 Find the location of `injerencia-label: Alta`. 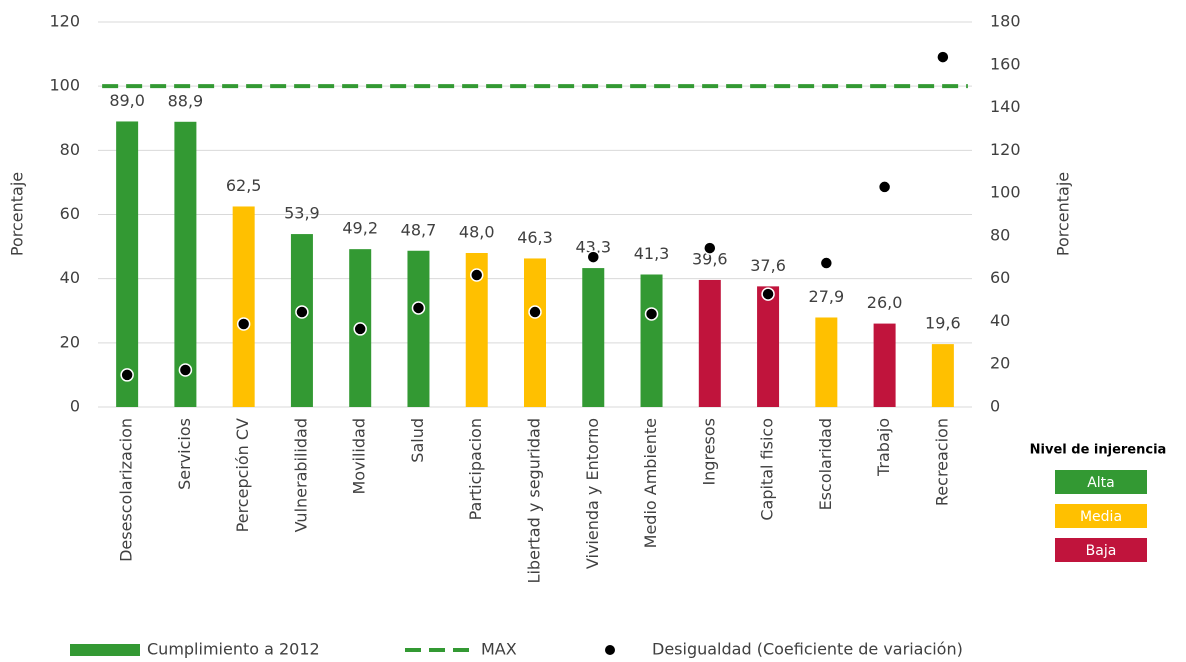

injerencia-label: Alta is located at coordinates (1101, 483).